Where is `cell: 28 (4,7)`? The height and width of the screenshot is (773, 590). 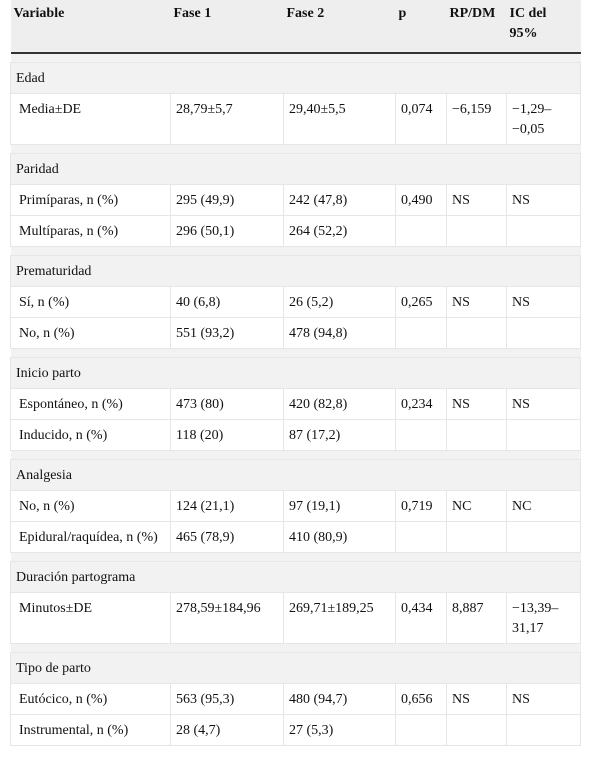
cell: 28 (4,7) is located at coordinates (227, 730).